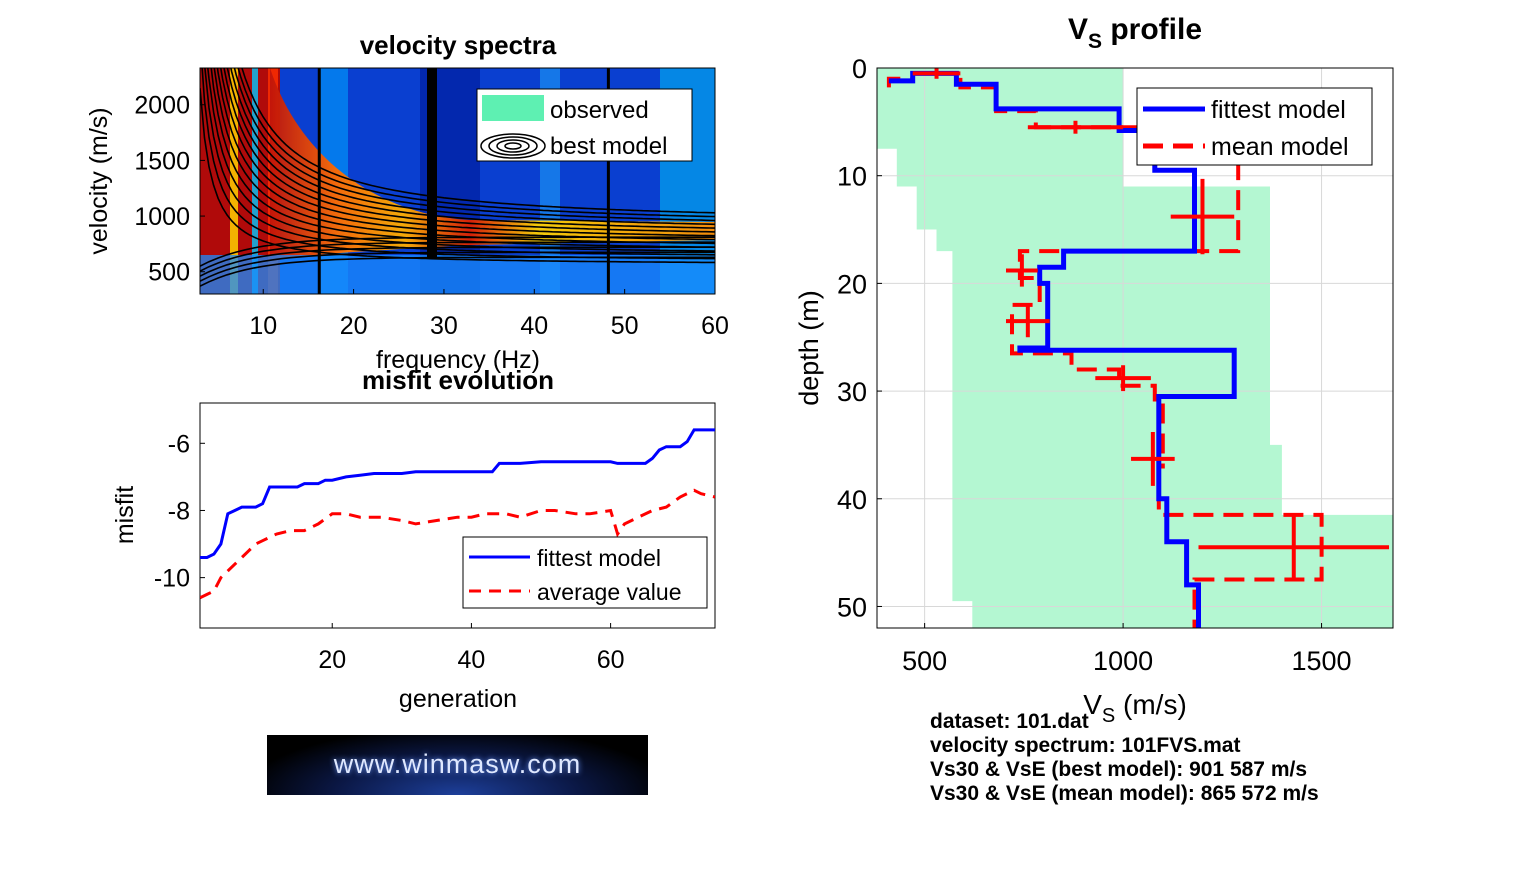 The image size is (1538, 893). What do you see at coordinates (332, 660) in the screenshot?
I see `misfit-xtick-label: 20` at bounding box center [332, 660].